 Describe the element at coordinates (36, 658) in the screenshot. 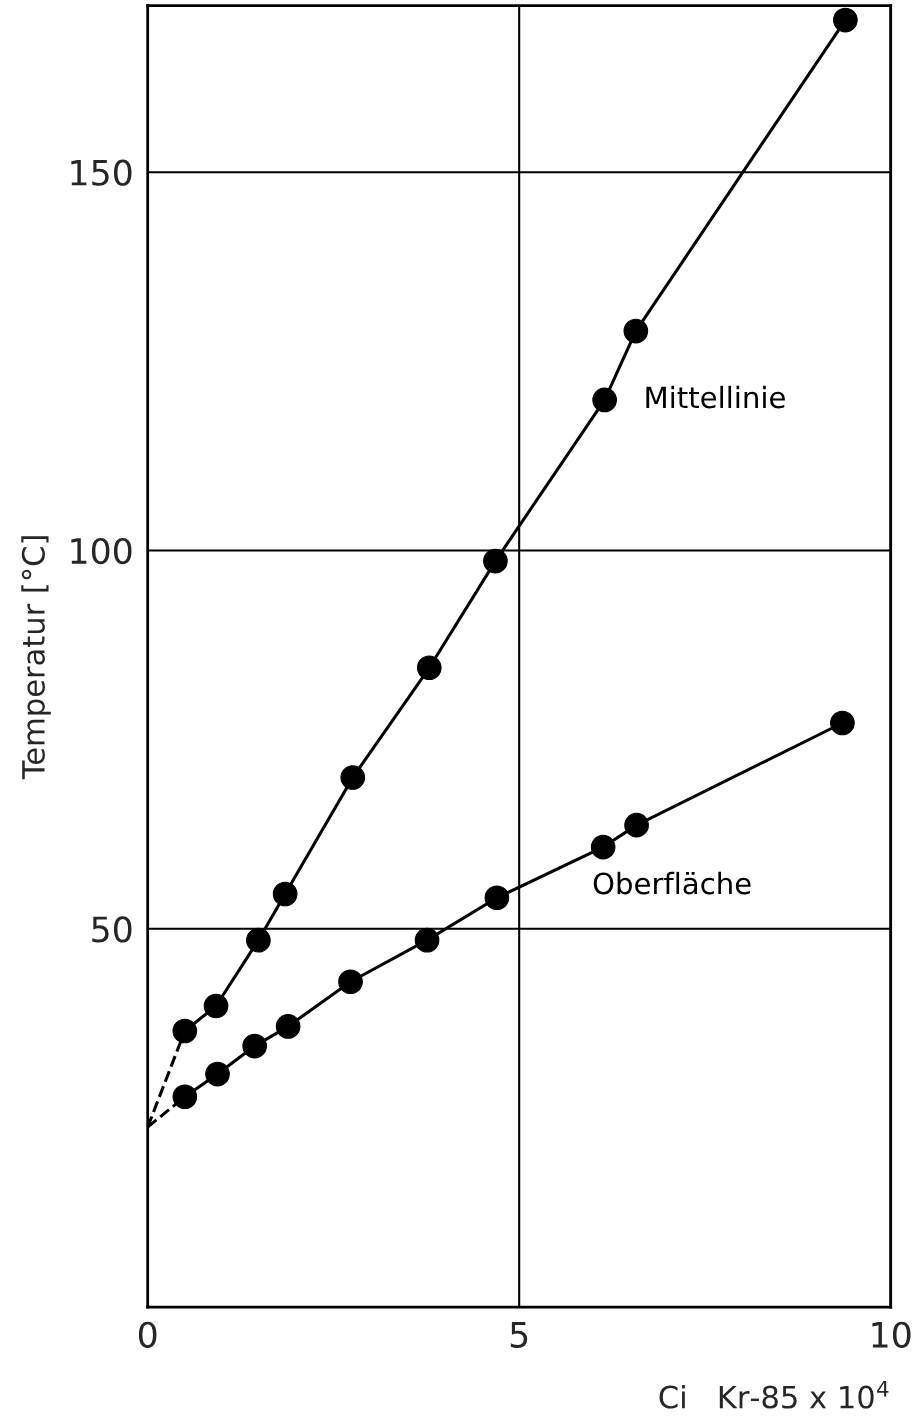

I see `y-axis-title: Temperatur [°C]` at that location.